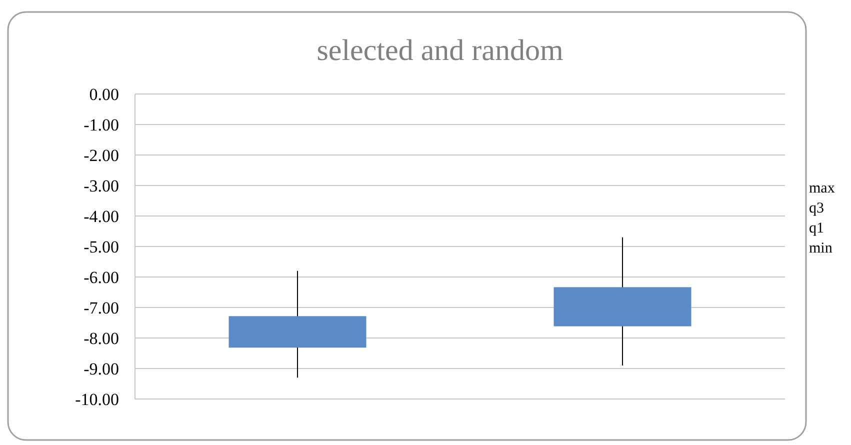 The width and height of the screenshot is (851, 445). I want to click on text: max, so click(822, 188).